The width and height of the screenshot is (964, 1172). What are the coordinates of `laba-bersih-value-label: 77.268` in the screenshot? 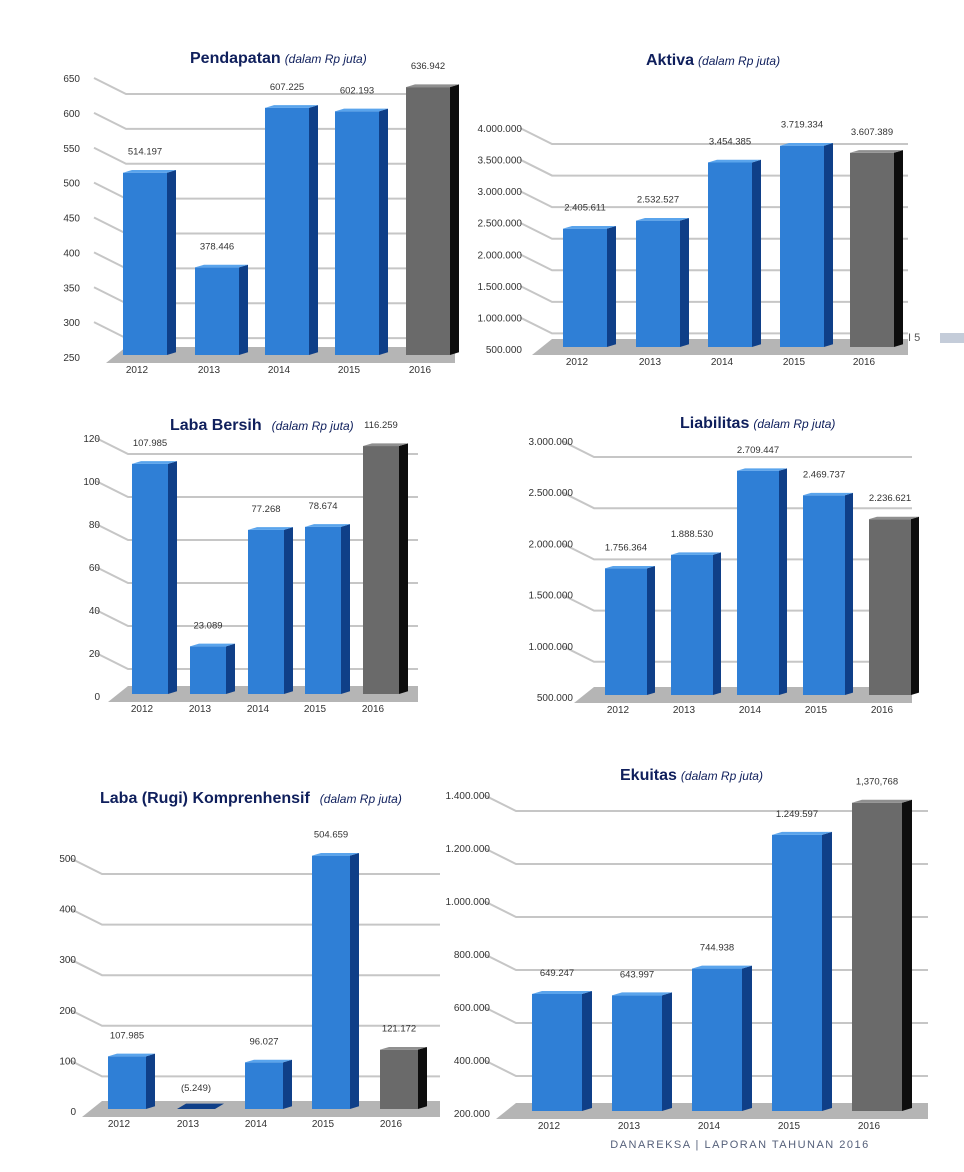 It's located at (265, 509).